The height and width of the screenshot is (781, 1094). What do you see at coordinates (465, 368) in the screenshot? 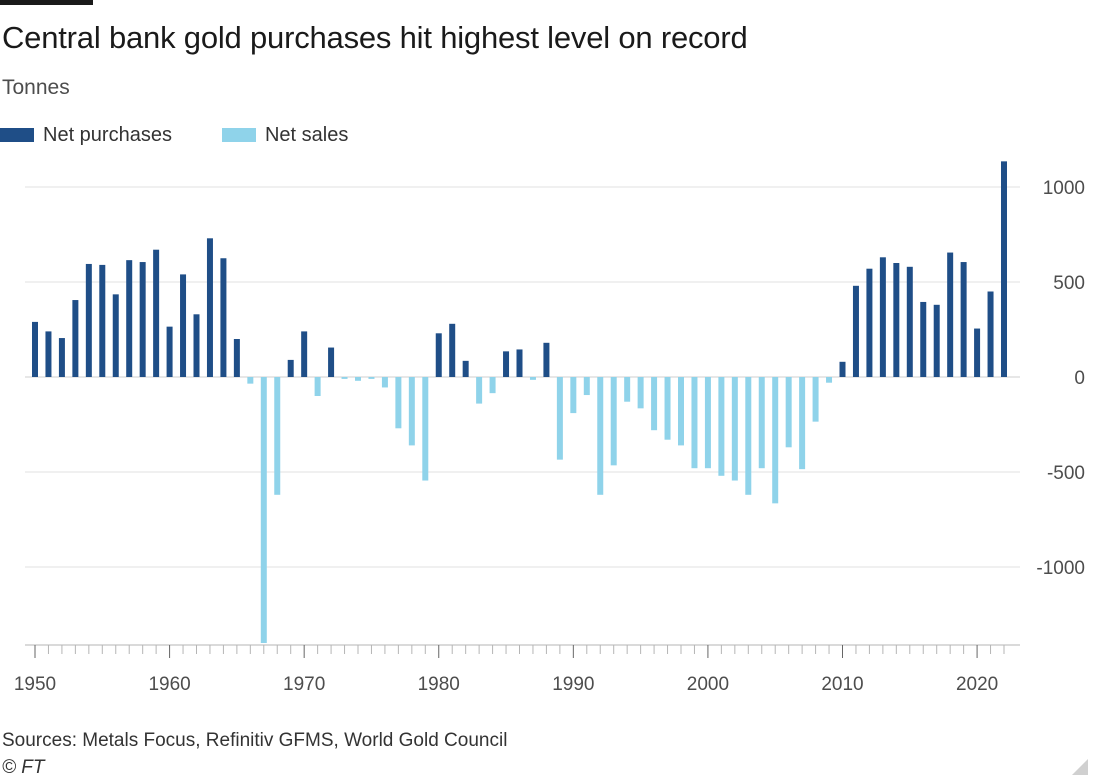
I see `bar-1982` at bounding box center [465, 368].